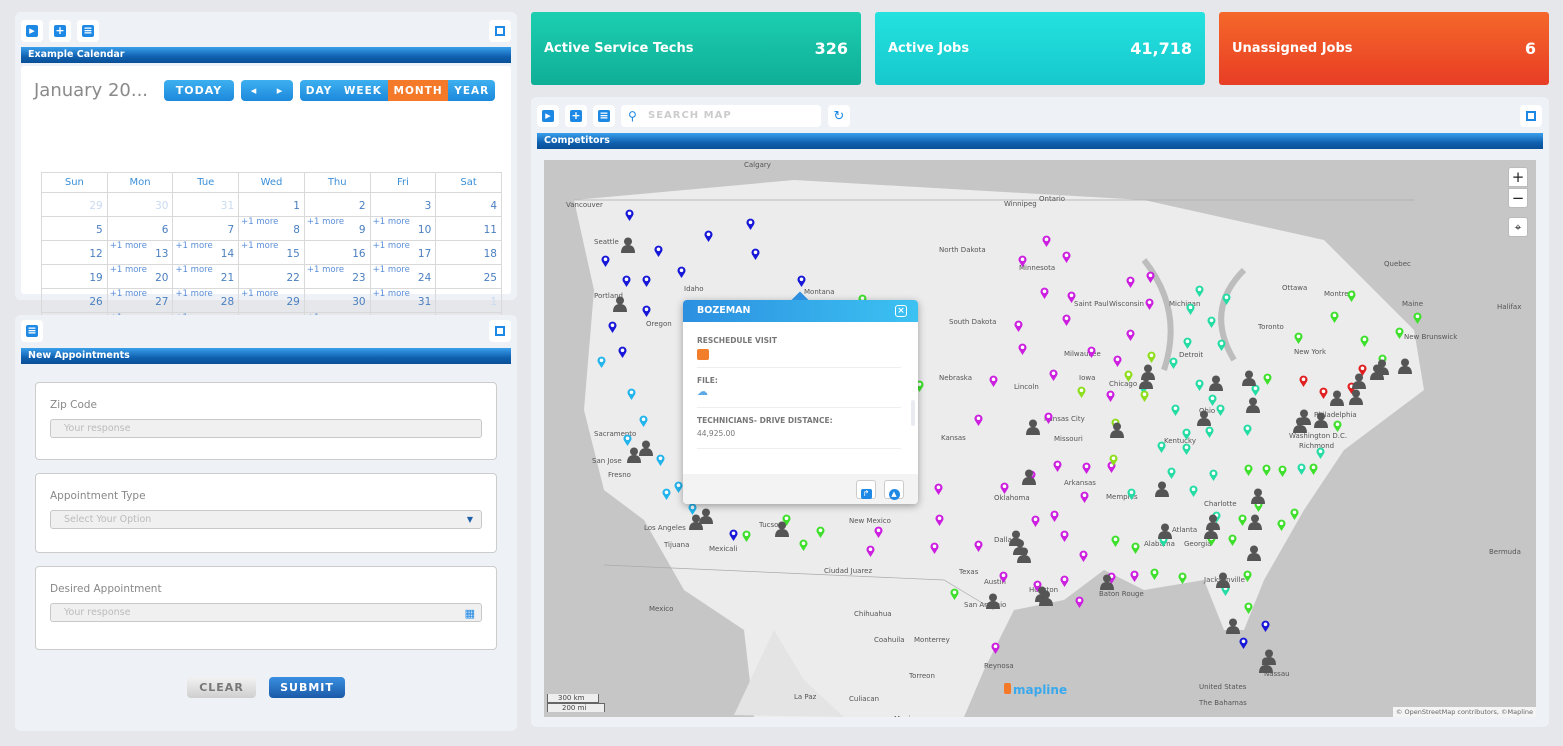  Describe the element at coordinates (271, 252) in the screenshot. I see `day-cell: +1 more 15` at that location.